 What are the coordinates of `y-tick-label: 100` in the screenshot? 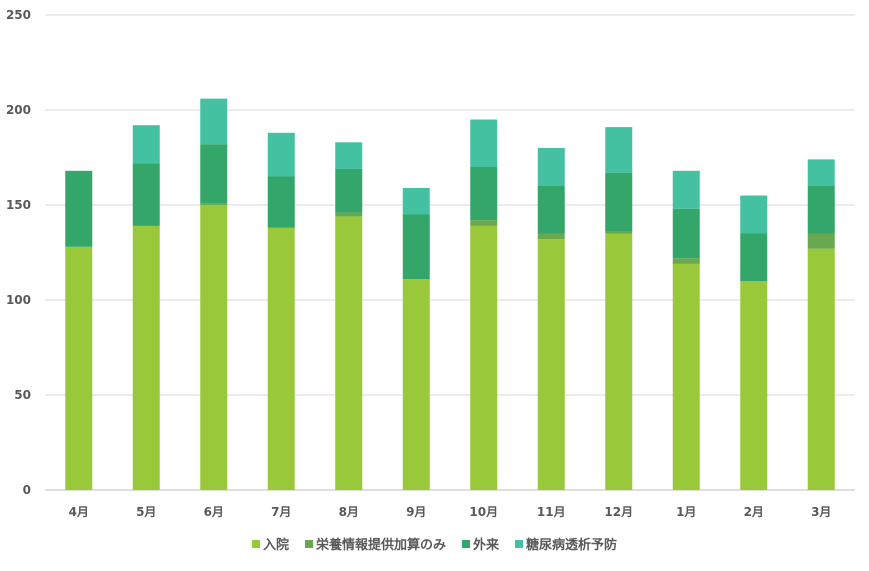 It's located at (18, 300).